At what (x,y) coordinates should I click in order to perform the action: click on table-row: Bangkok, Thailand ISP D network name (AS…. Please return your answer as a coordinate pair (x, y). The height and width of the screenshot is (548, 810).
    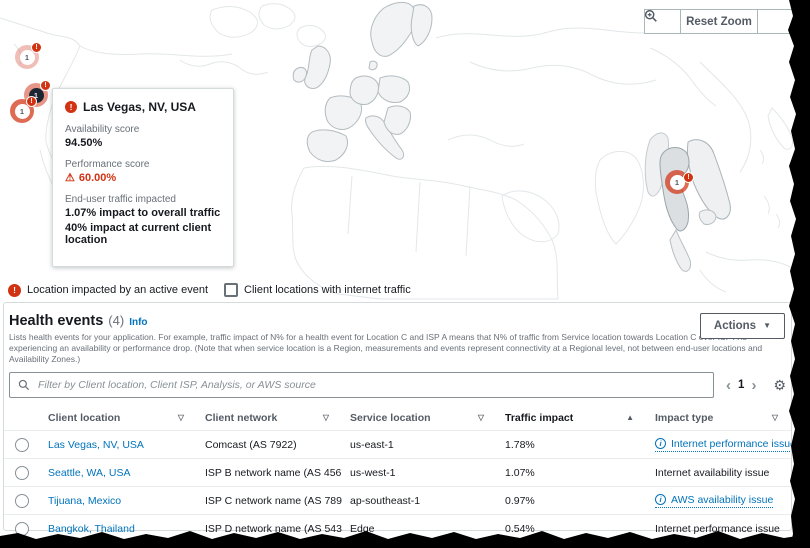
    Looking at the image, I should click on (397, 528).